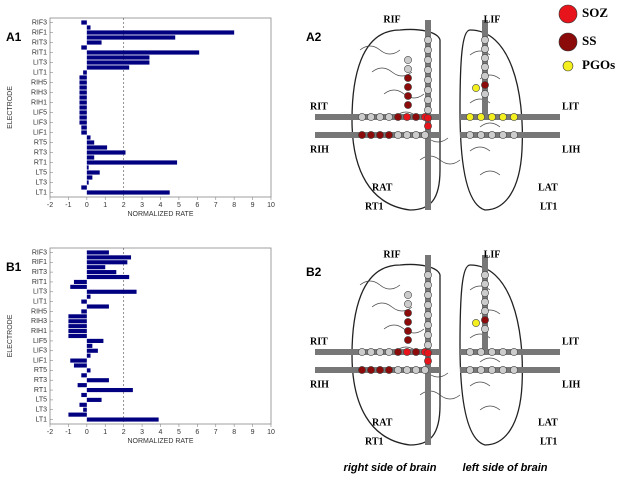 The height and width of the screenshot is (485, 624). I want to click on y-tick-label: LT1, so click(41, 192).